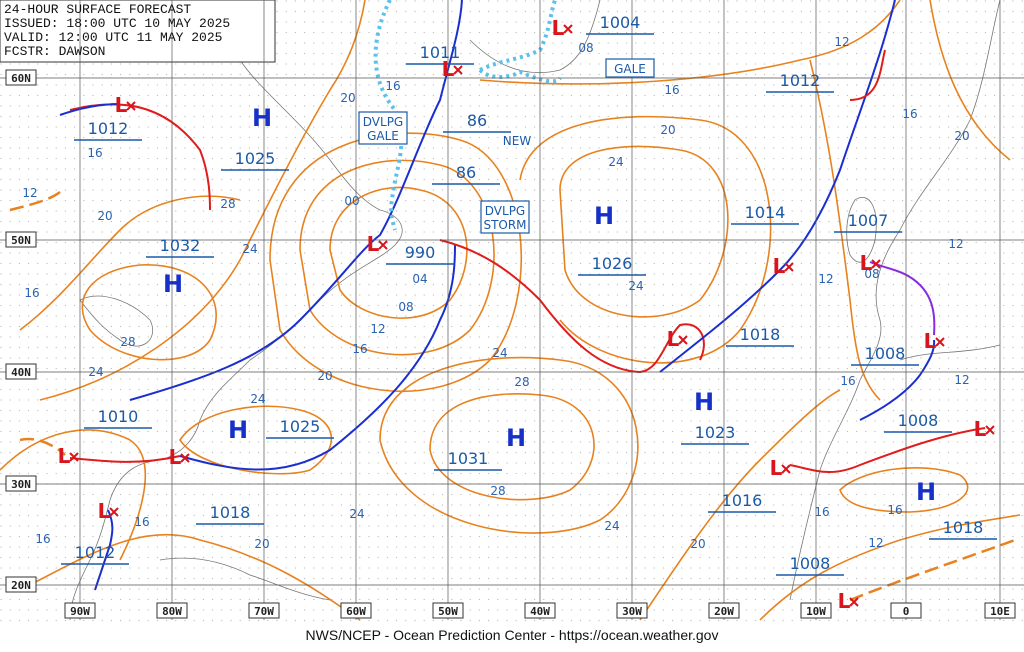 The height and width of the screenshot is (652, 1024). I want to click on note-text: NEW, so click(517, 141).